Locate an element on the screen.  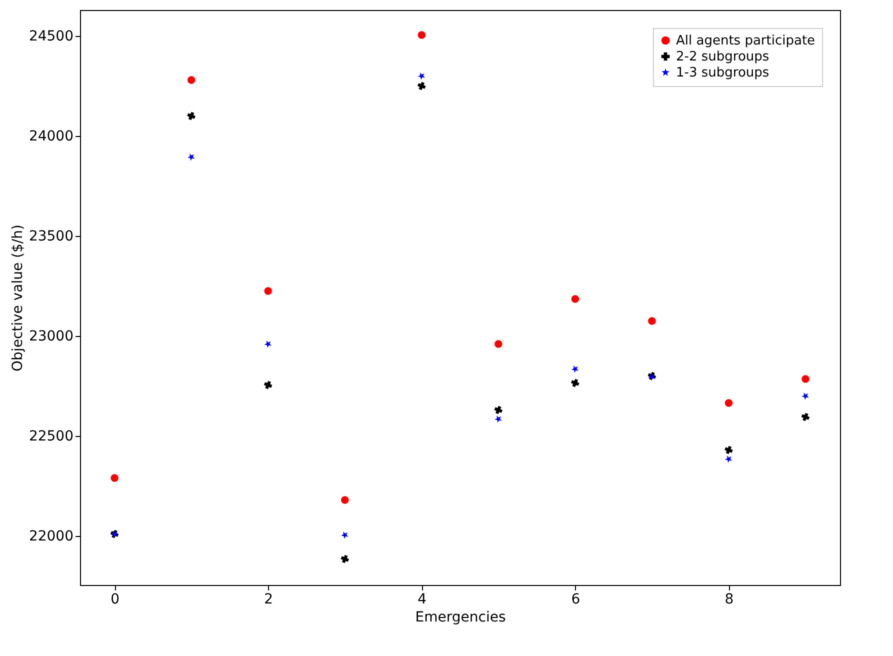
x-axis-title: Emergencies is located at coordinates (460, 618).